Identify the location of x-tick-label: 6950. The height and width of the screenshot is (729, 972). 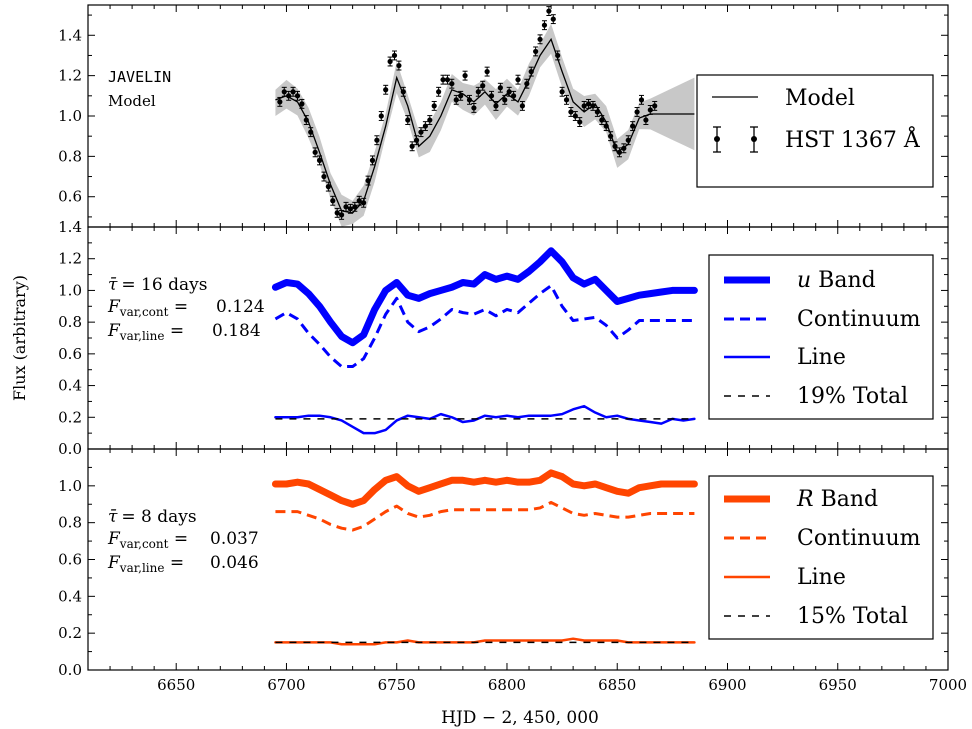
(838, 685).